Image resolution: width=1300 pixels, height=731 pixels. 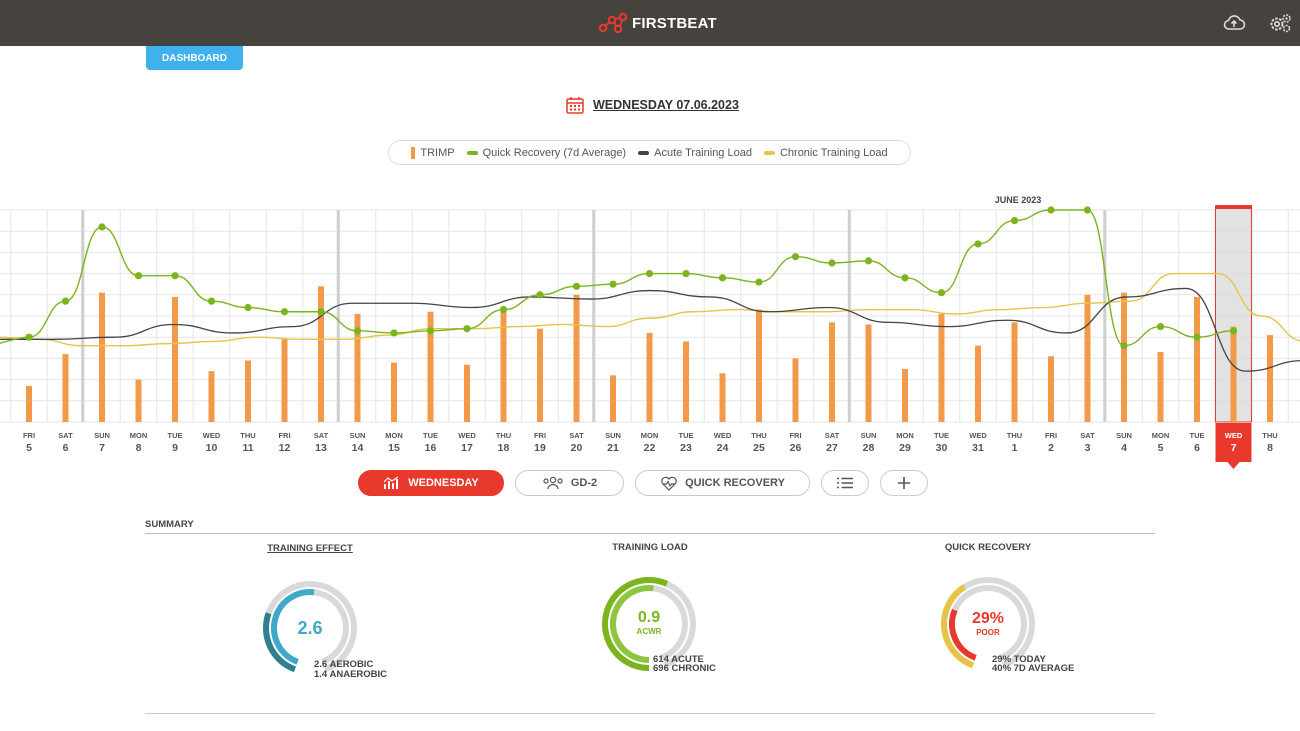 What do you see at coordinates (554, 152) in the screenshot?
I see `legend-label-quick-recovery: Quick Recovery (7d Average)` at bounding box center [554, 152].